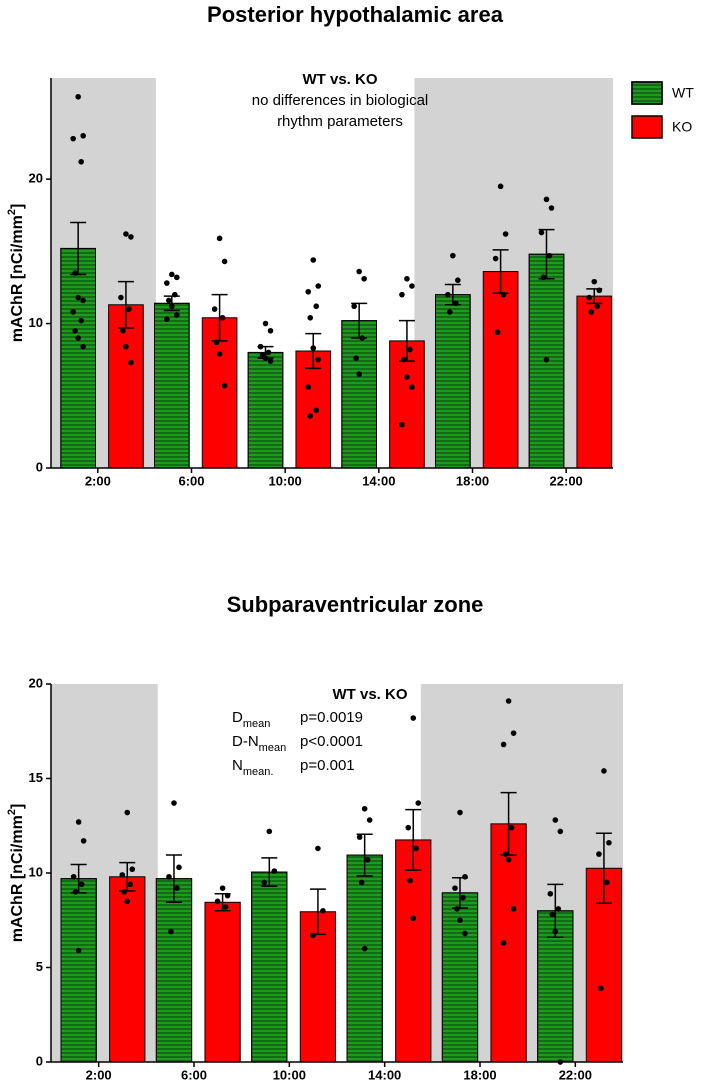 The image size is (713, 1082). What do you see at coordinates (355, 604) in the screenshot?
I see `chart-title: Subparaventricular zone` at bounding box center [355, 604].